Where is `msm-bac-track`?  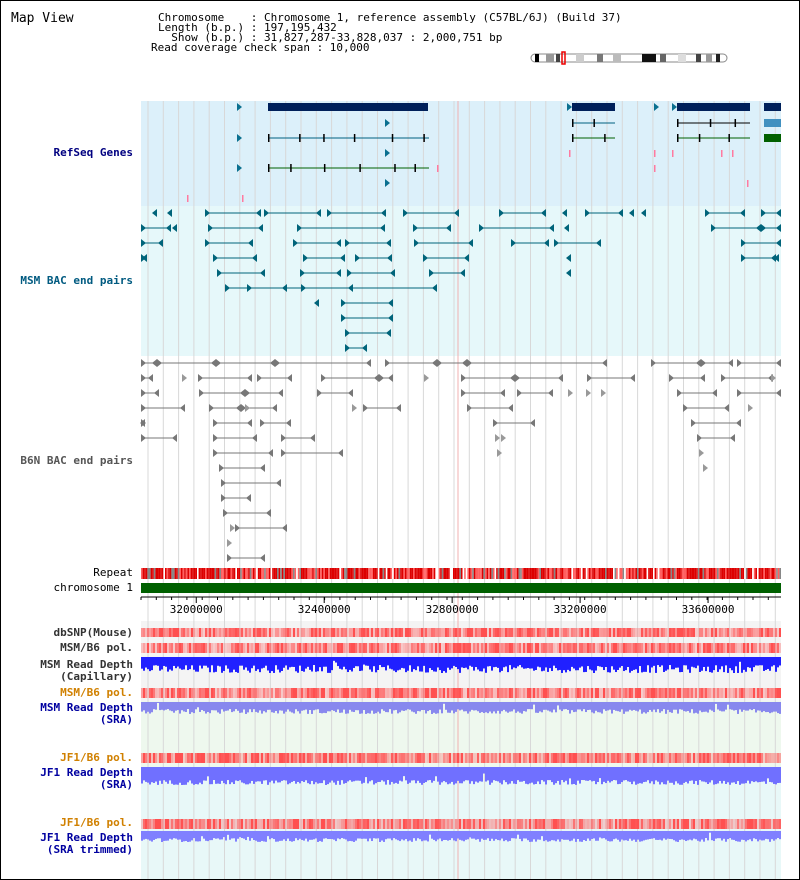 msm-bac-track is located at coordinates (461, 280).